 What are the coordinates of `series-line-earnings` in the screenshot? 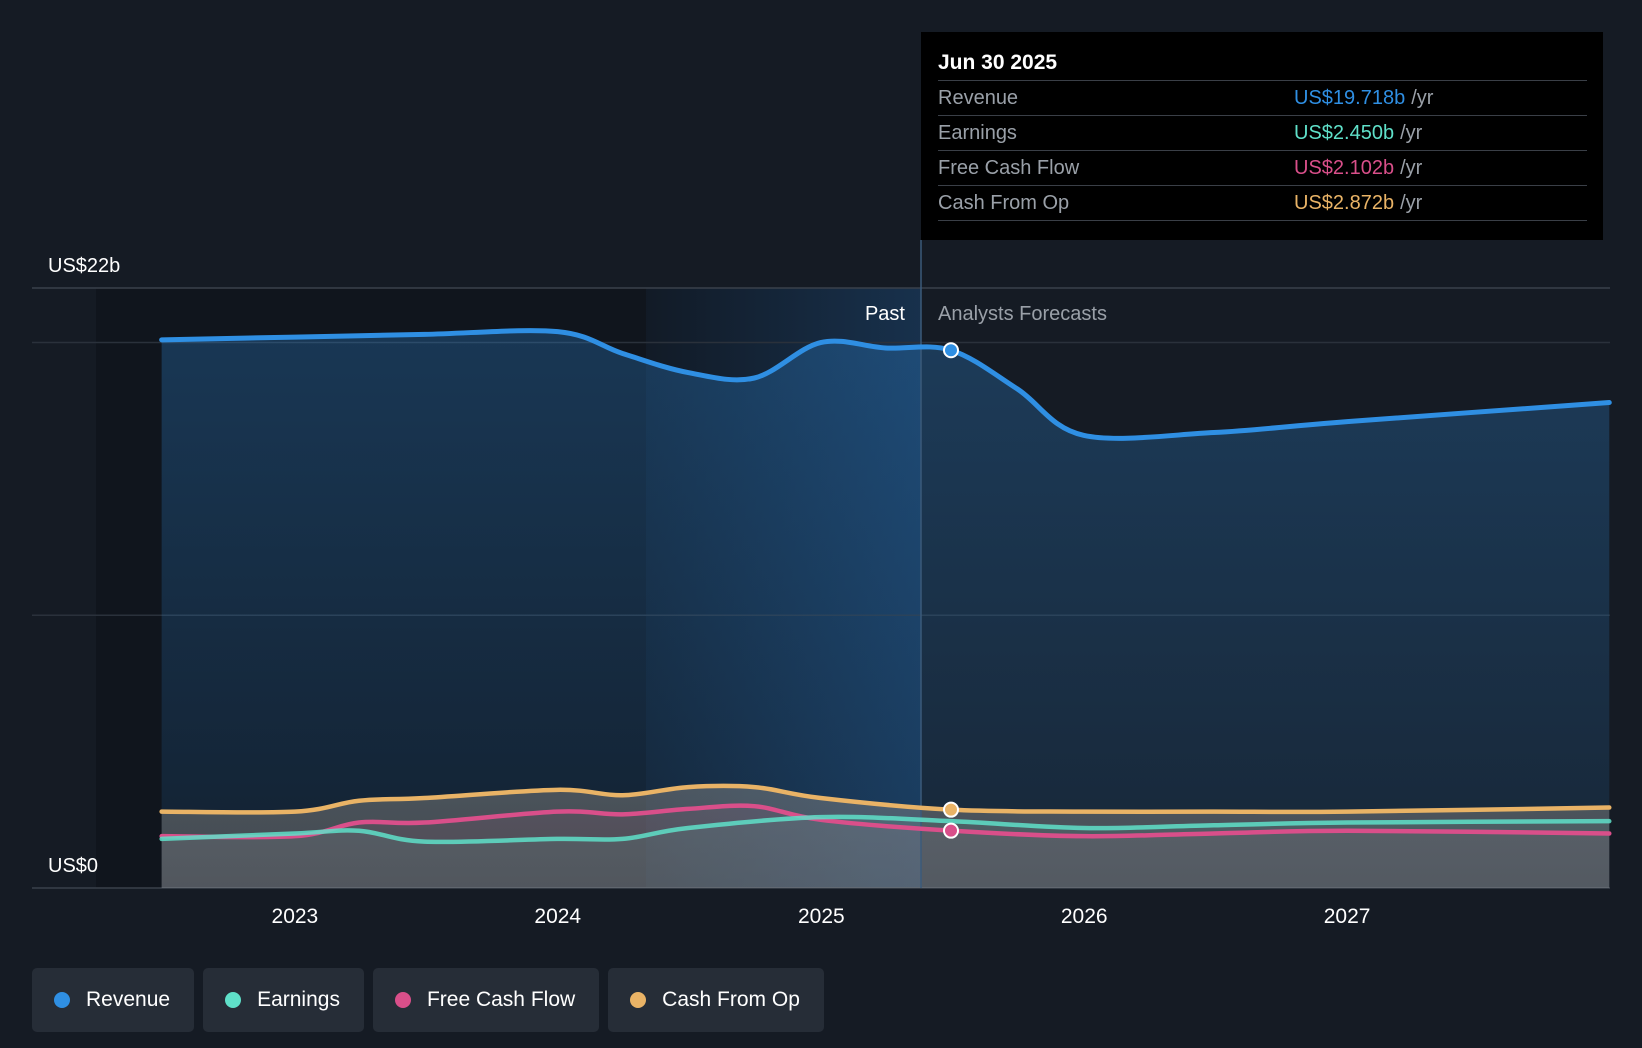 It's located at (885, 829).